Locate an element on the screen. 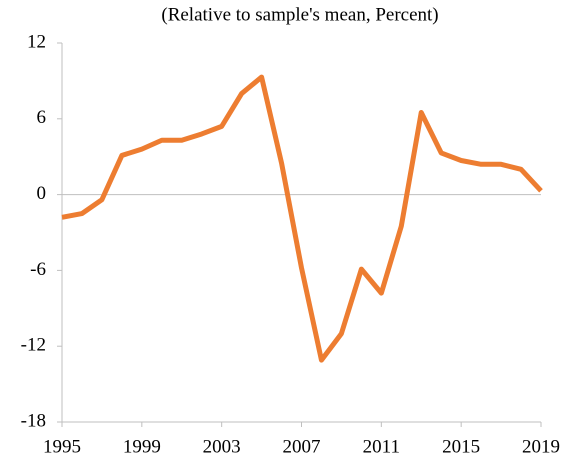 This screenshot has height=463, width=569. y-tick-label: -18 is located at coordinates (33, 420).